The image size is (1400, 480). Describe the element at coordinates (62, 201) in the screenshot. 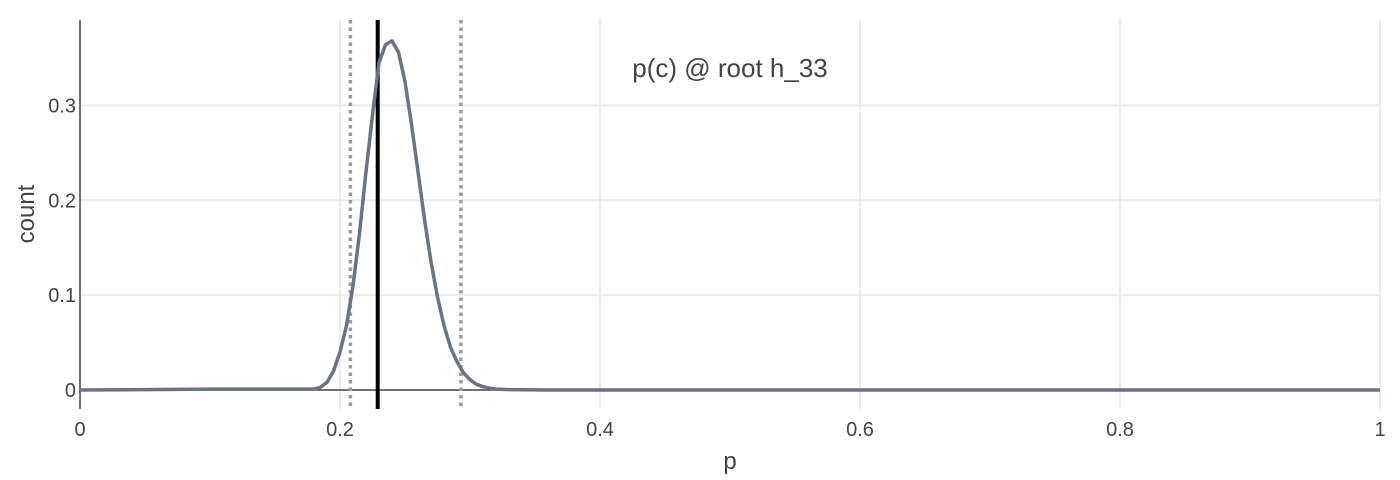

I see `y-tick-label: 0.2` at that location.